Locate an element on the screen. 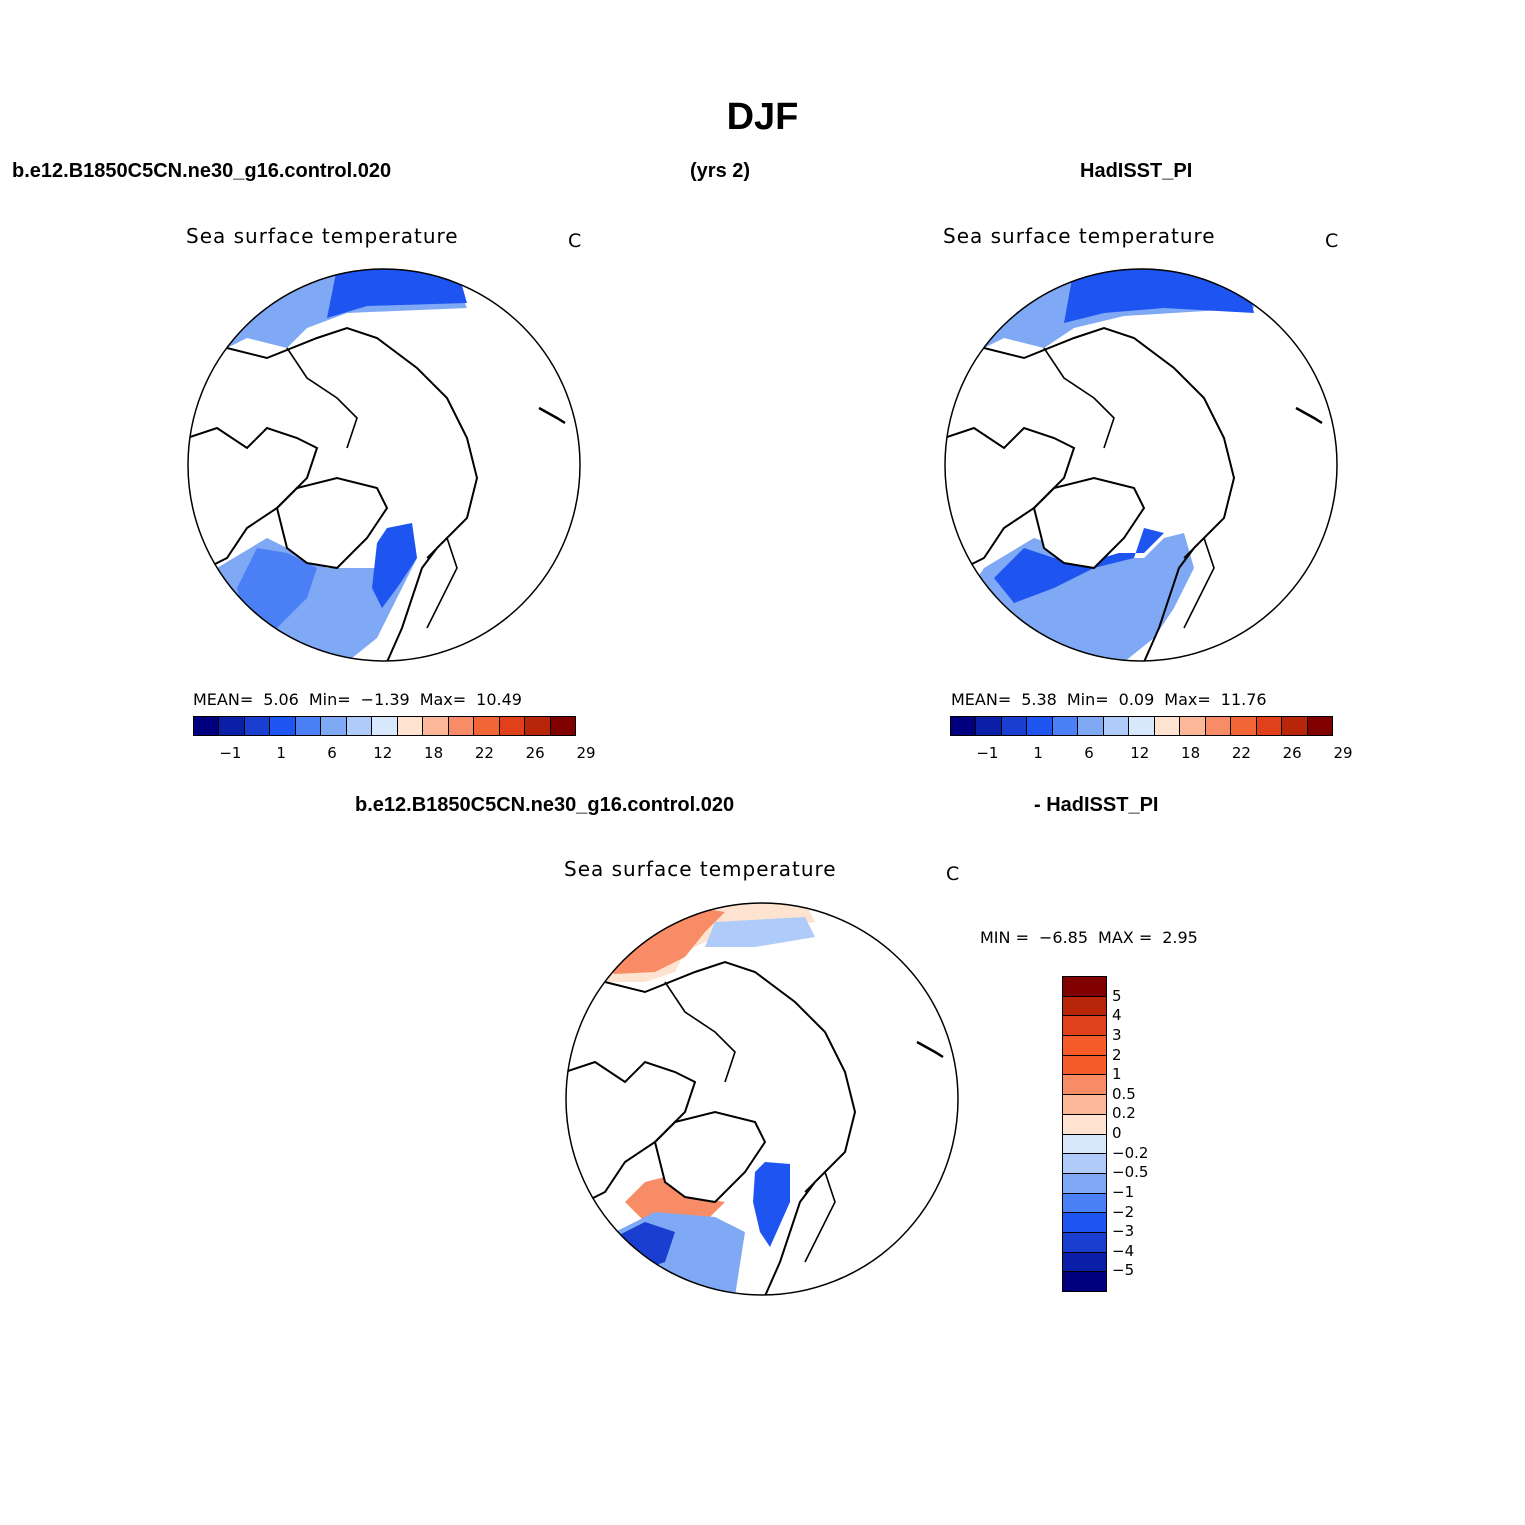 The image size is (1525, 1525). max-value: 11.76 is located at coordinates (1243, 699).